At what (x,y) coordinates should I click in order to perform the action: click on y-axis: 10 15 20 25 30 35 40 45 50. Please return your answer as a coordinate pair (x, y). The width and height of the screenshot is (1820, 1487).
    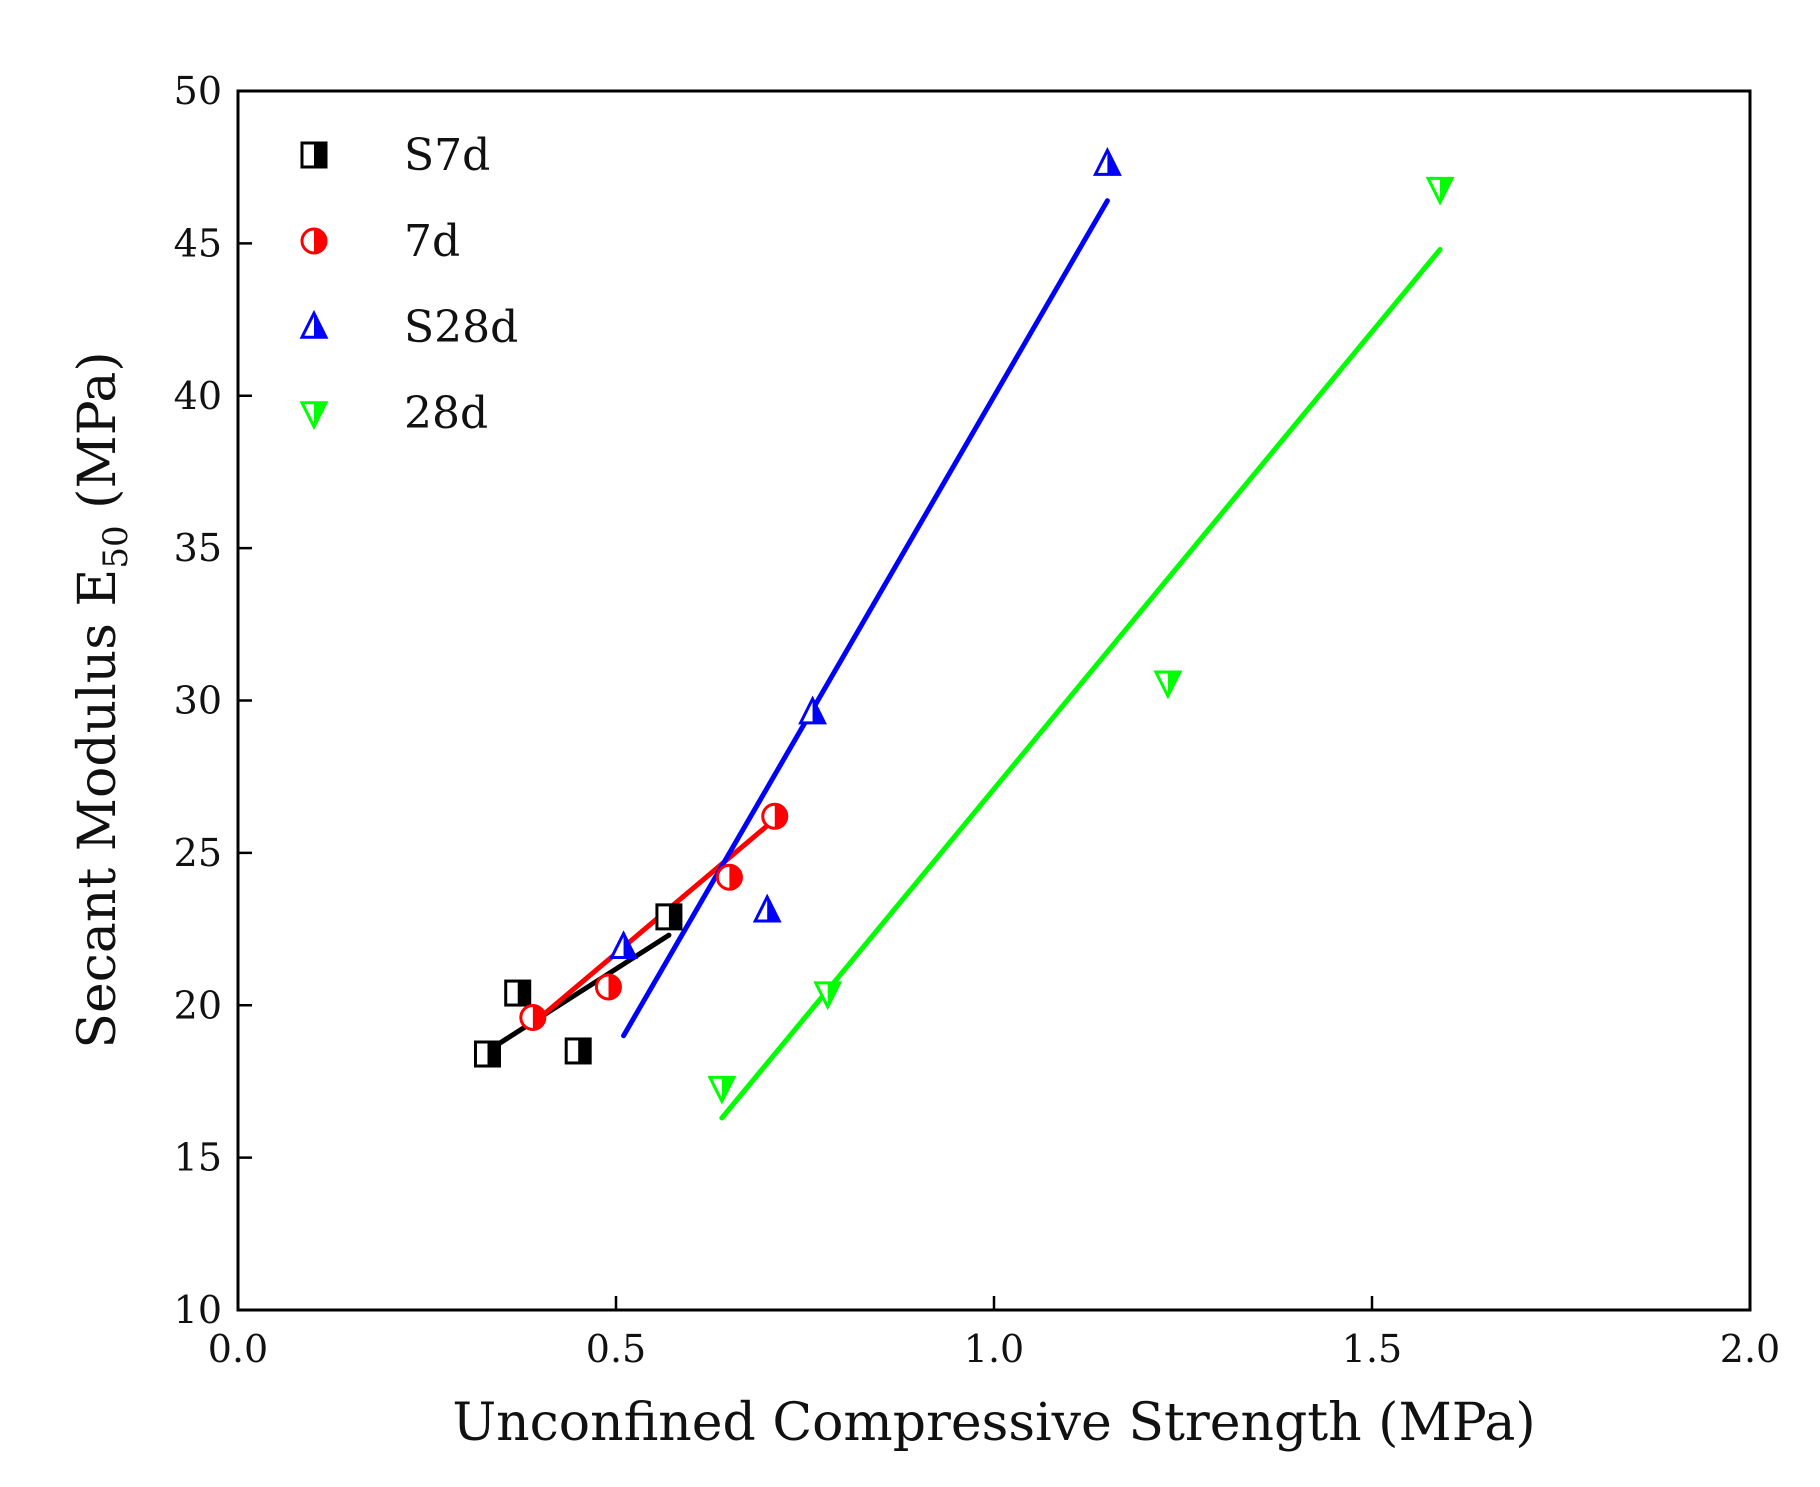
    Looking at the image, I should click on (213, 700).